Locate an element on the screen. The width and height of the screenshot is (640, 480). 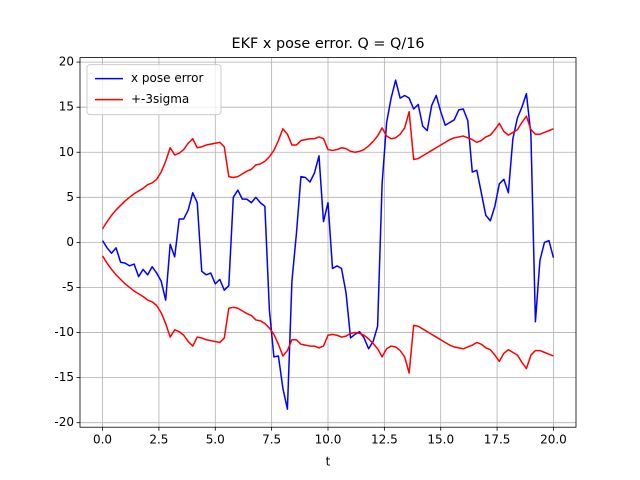
y-tick-label: 20 is located at coordinates (66, 62).